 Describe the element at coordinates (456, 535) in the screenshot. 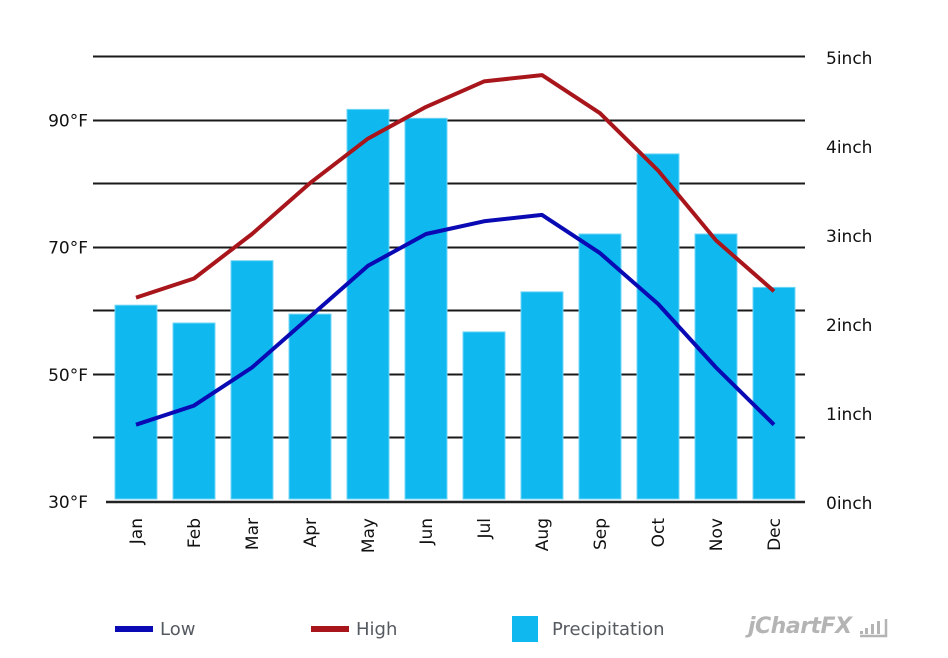

I see `x-axis-labels: Jan Feb Mar Apr May Jun Jul Aug Sep Oct Nov Dec` at that location.